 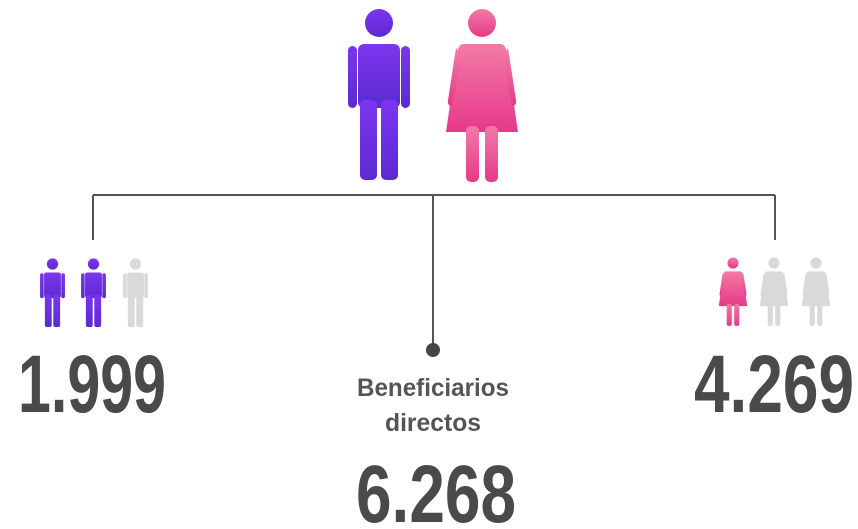 What do you see at coordinates (433, 388) in the screenshot?
I see `total-label: Beneficiarios` at bounding box center [433, 388].